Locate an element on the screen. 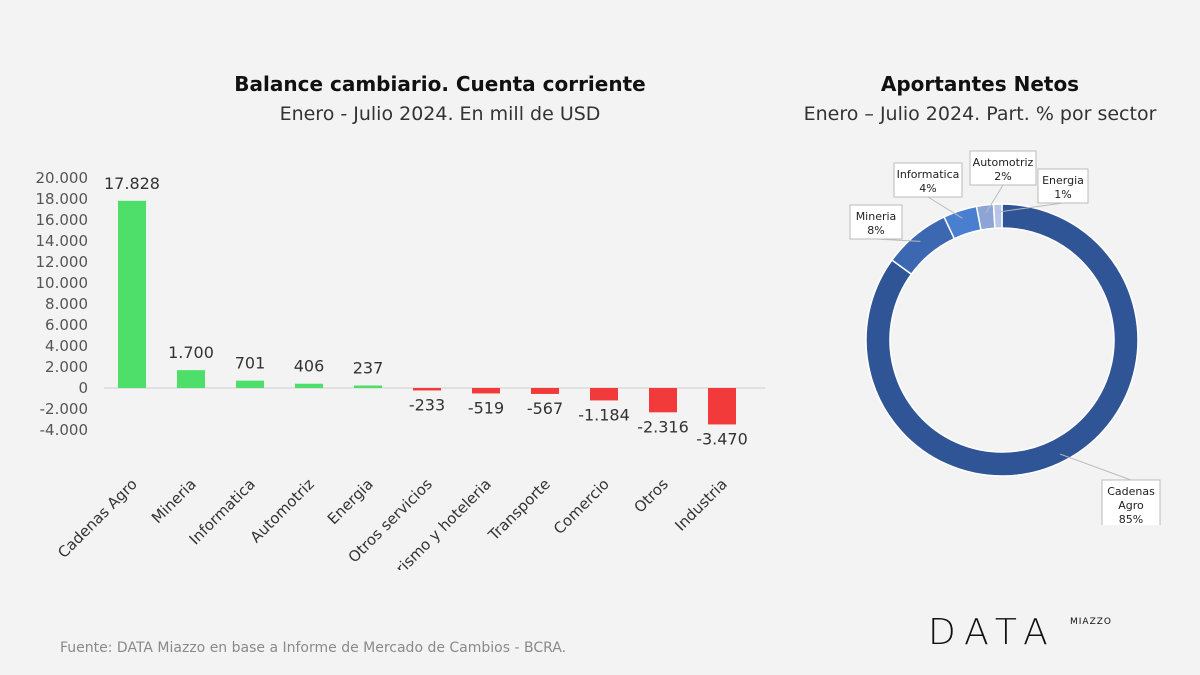  slice-label-text: Agro is located at coordinates (1131, 505).